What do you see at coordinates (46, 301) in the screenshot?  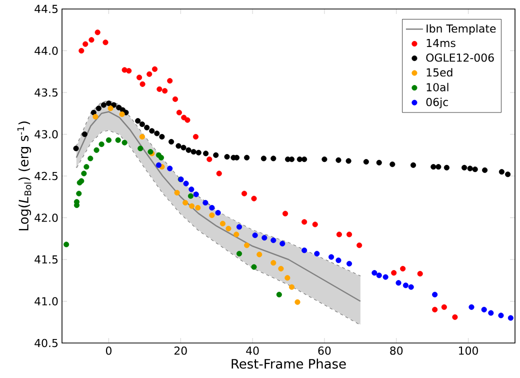 I see `y-tick-label: 41.0` at bounding box center [46, 301].